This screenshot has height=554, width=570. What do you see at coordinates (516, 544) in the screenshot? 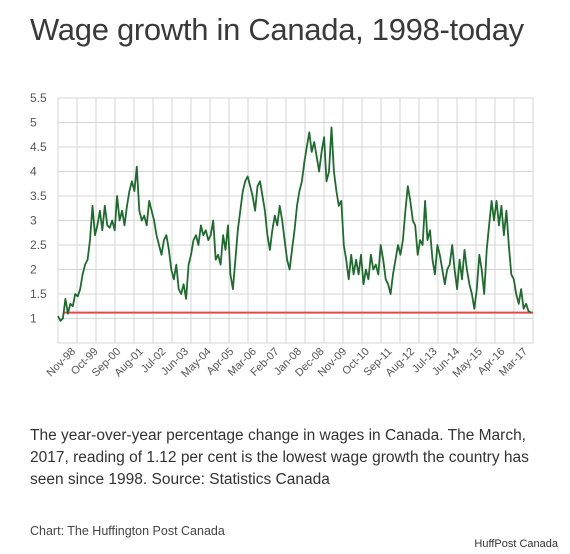
I see `brand-label: HuffPost Canada` at bounding box center [516, 544].